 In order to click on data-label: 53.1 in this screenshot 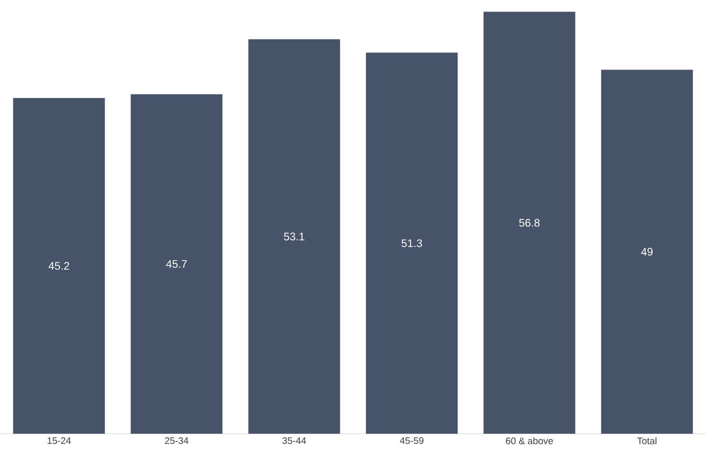, I will do `click(294, 236)`.